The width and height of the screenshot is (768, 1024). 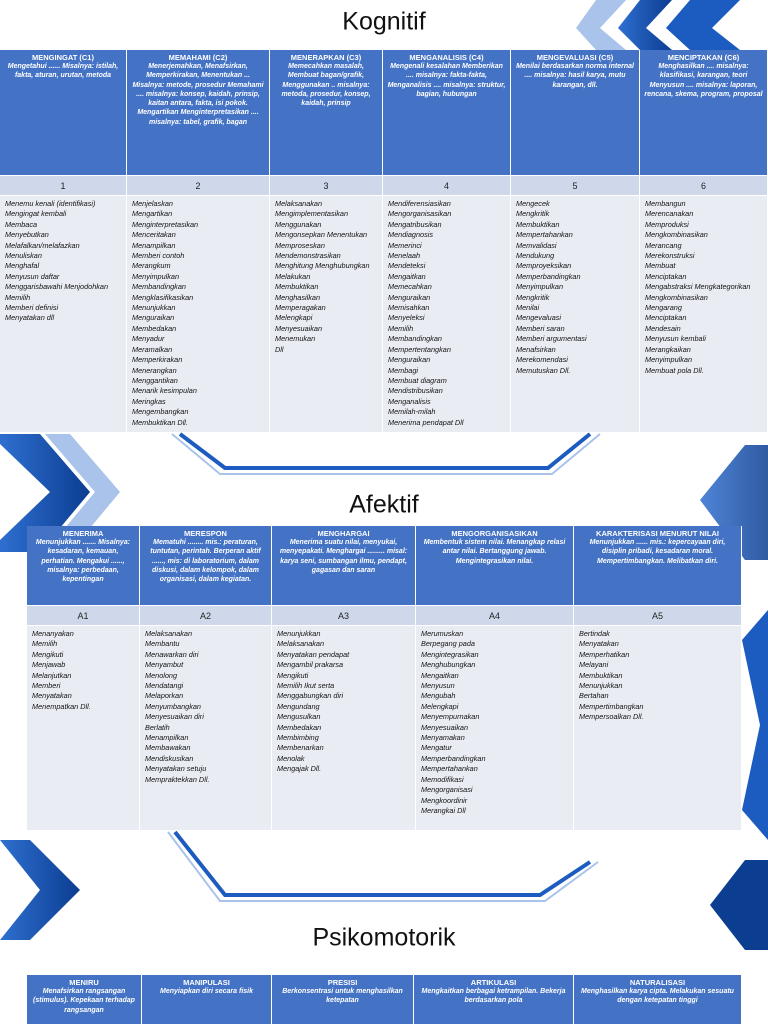 I want to click on verb-item: Menunjukkan, so click(x=601, y=686).